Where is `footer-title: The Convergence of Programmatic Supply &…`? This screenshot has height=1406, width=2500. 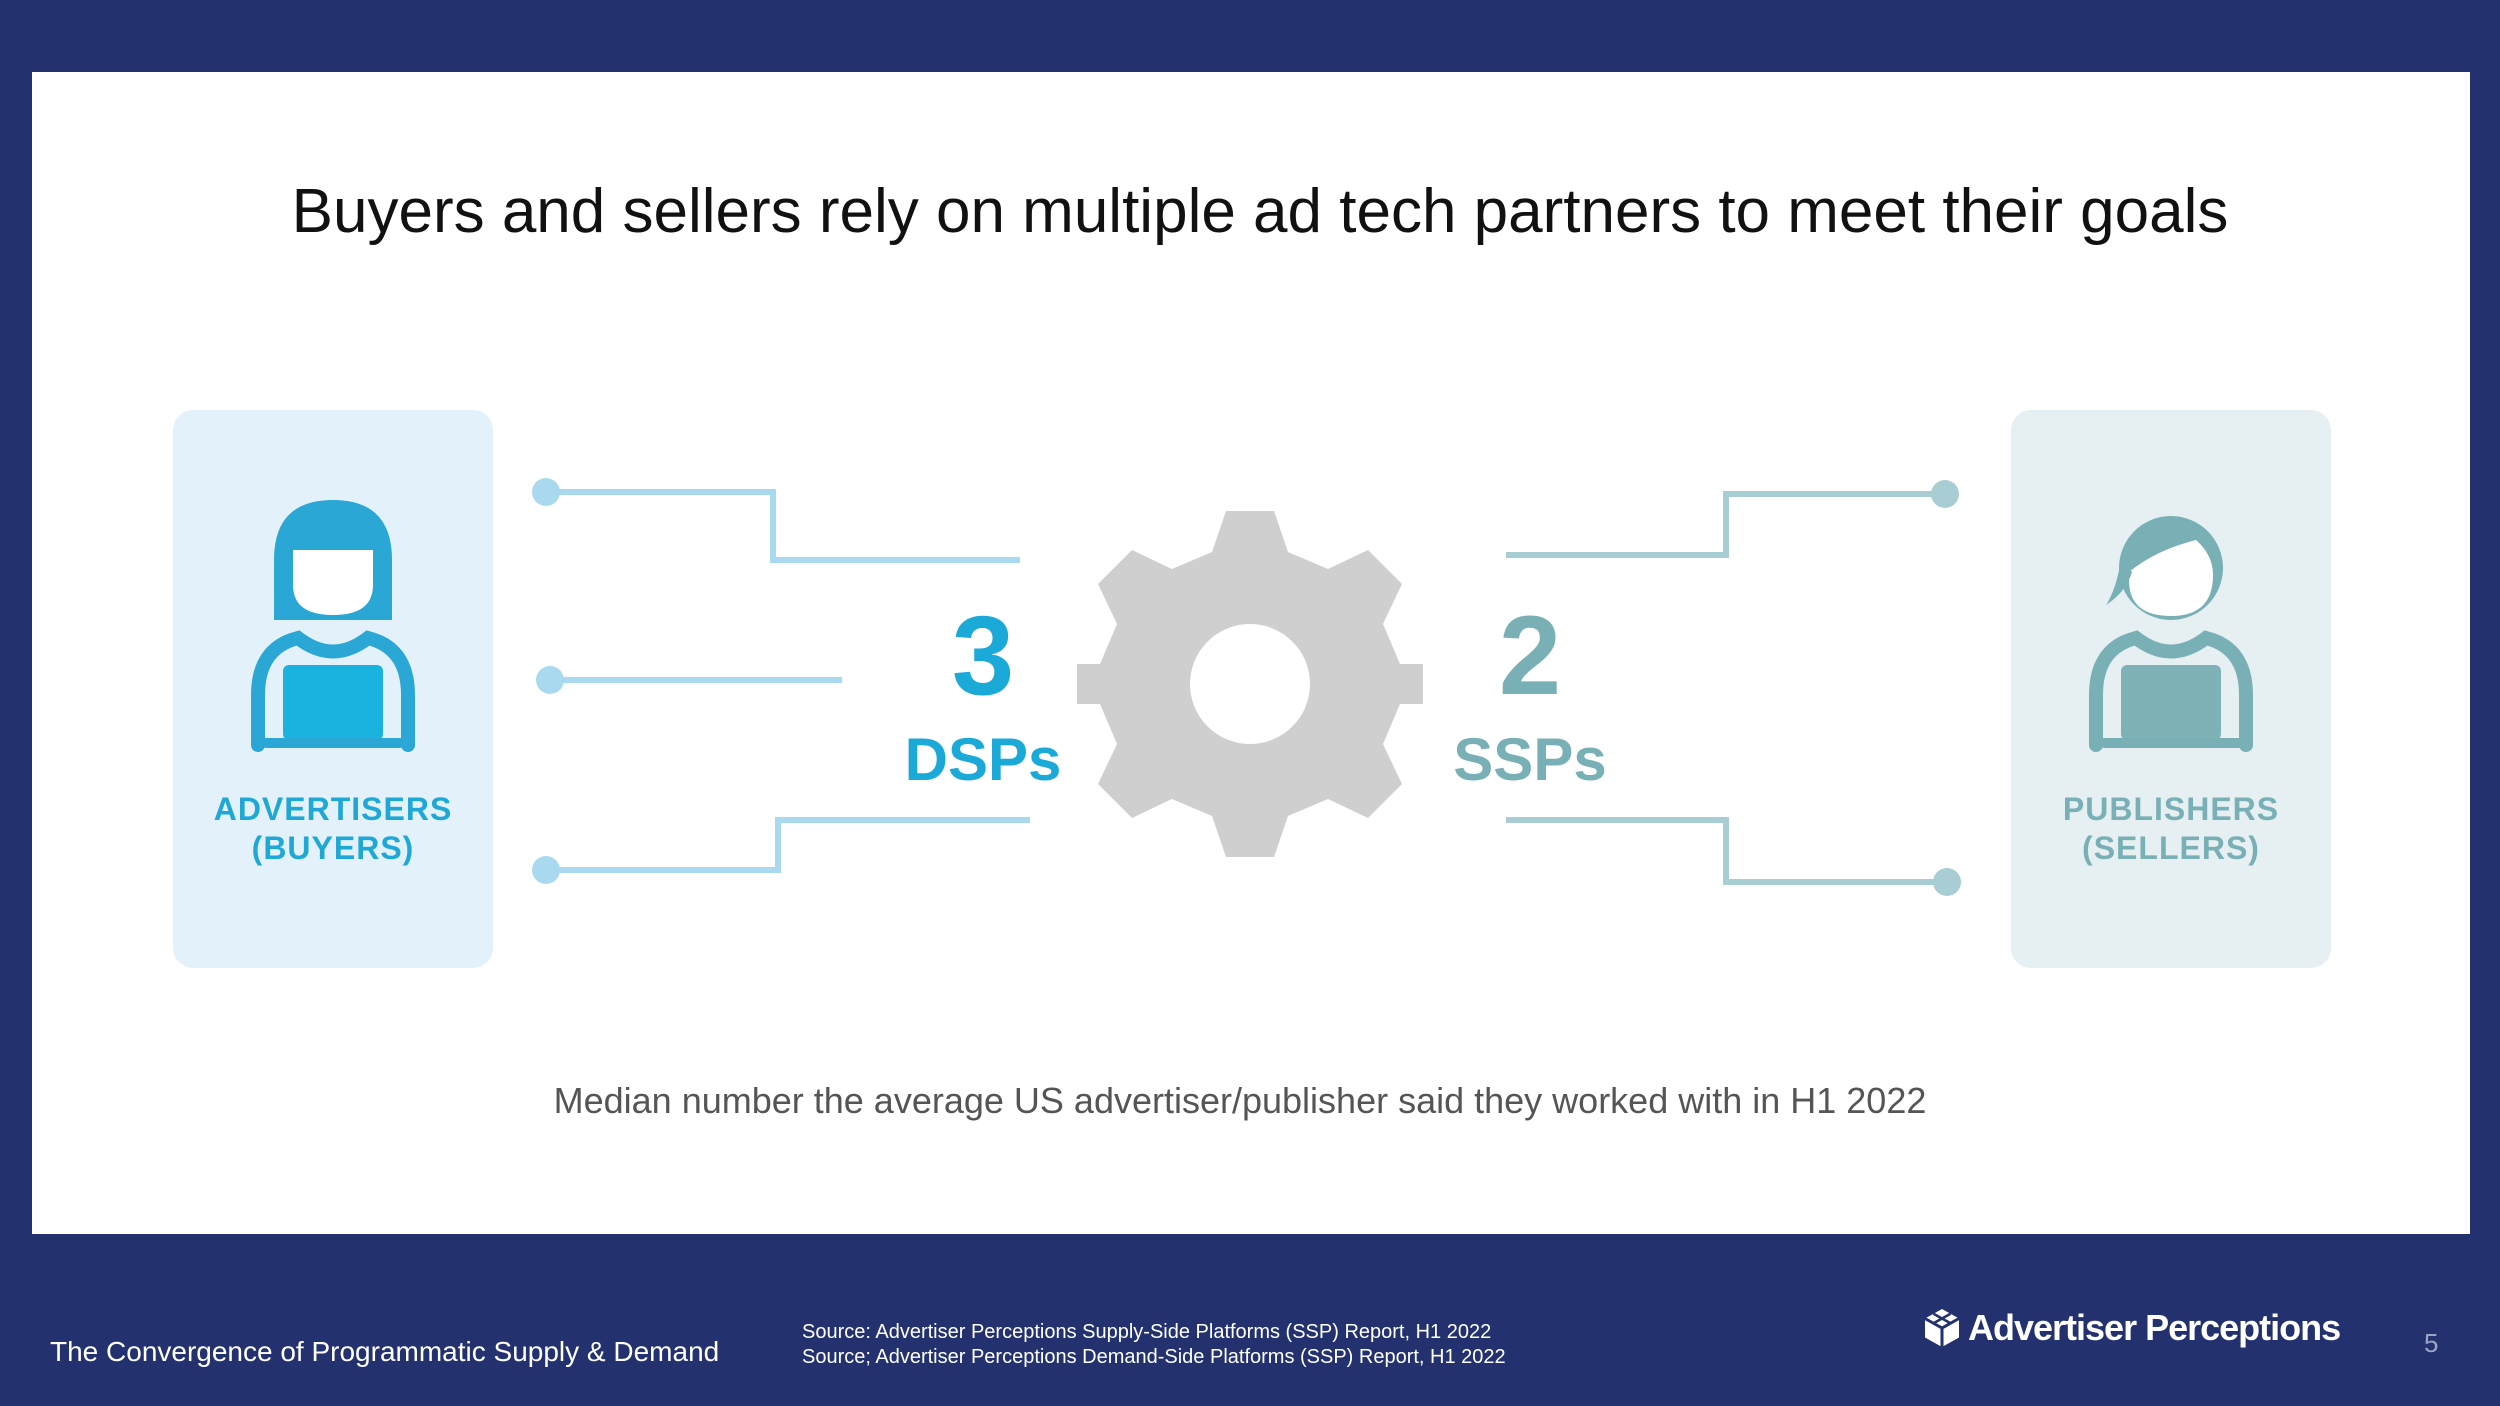
footer-title: The Convergence of Programmatic Supply &… is located at coordinates (385, 1351).